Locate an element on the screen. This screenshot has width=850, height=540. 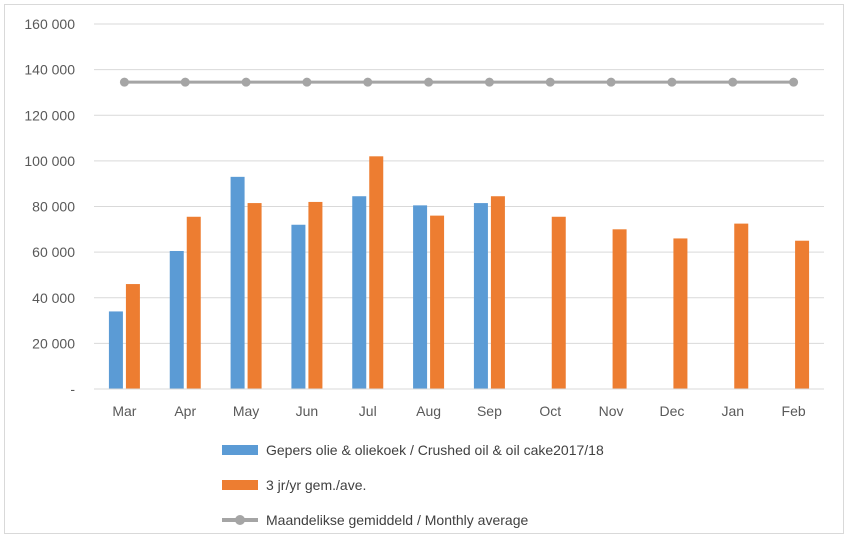
x-tick-label: Nov is located at coordinates (611, 411).